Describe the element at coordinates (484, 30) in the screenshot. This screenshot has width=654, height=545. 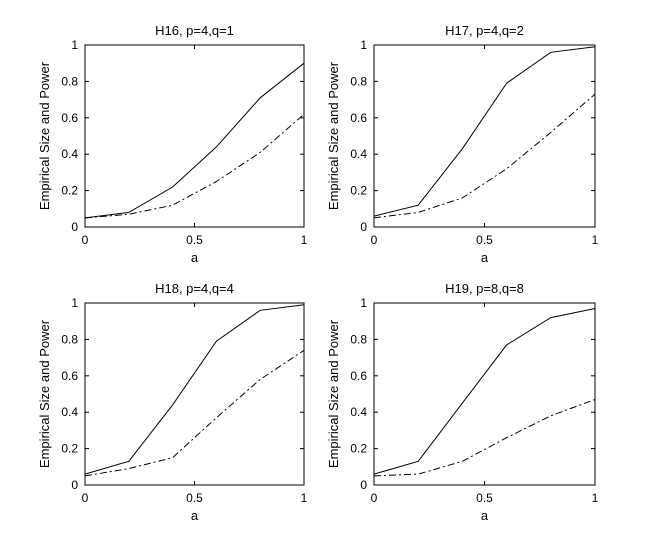
I see `chart-title: H17, p=4,q=2` at that location.